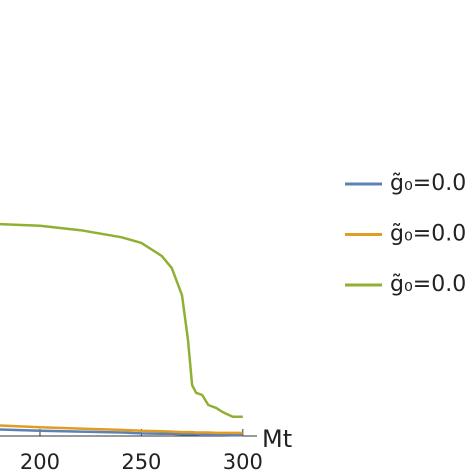 The width and height of the screenshot is (474, 474). I want to click on x-tick-label: 300, so click(243, 462).